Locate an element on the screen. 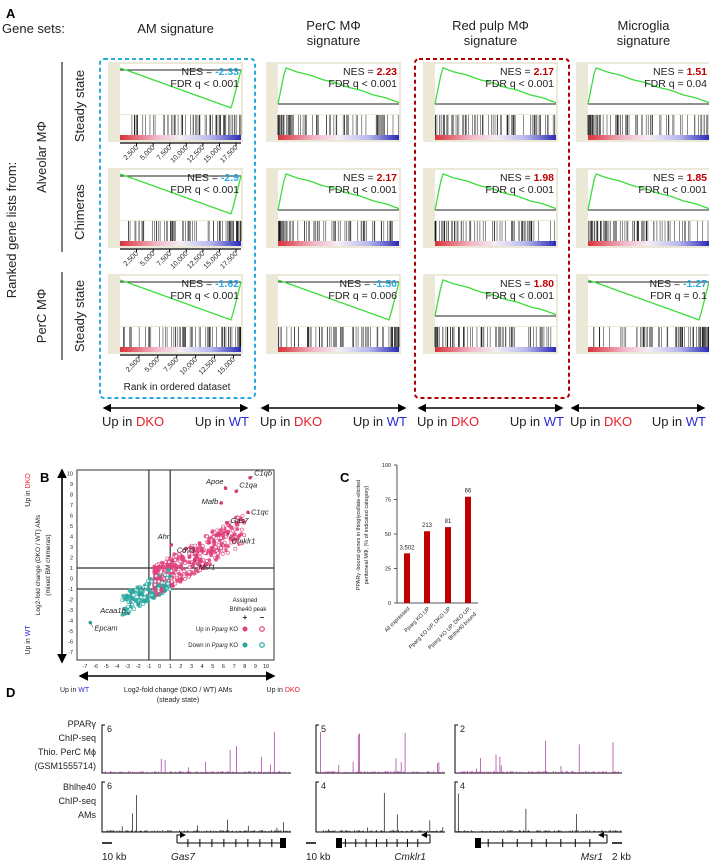  legend-minus: − is located at coordinates (262, 617).